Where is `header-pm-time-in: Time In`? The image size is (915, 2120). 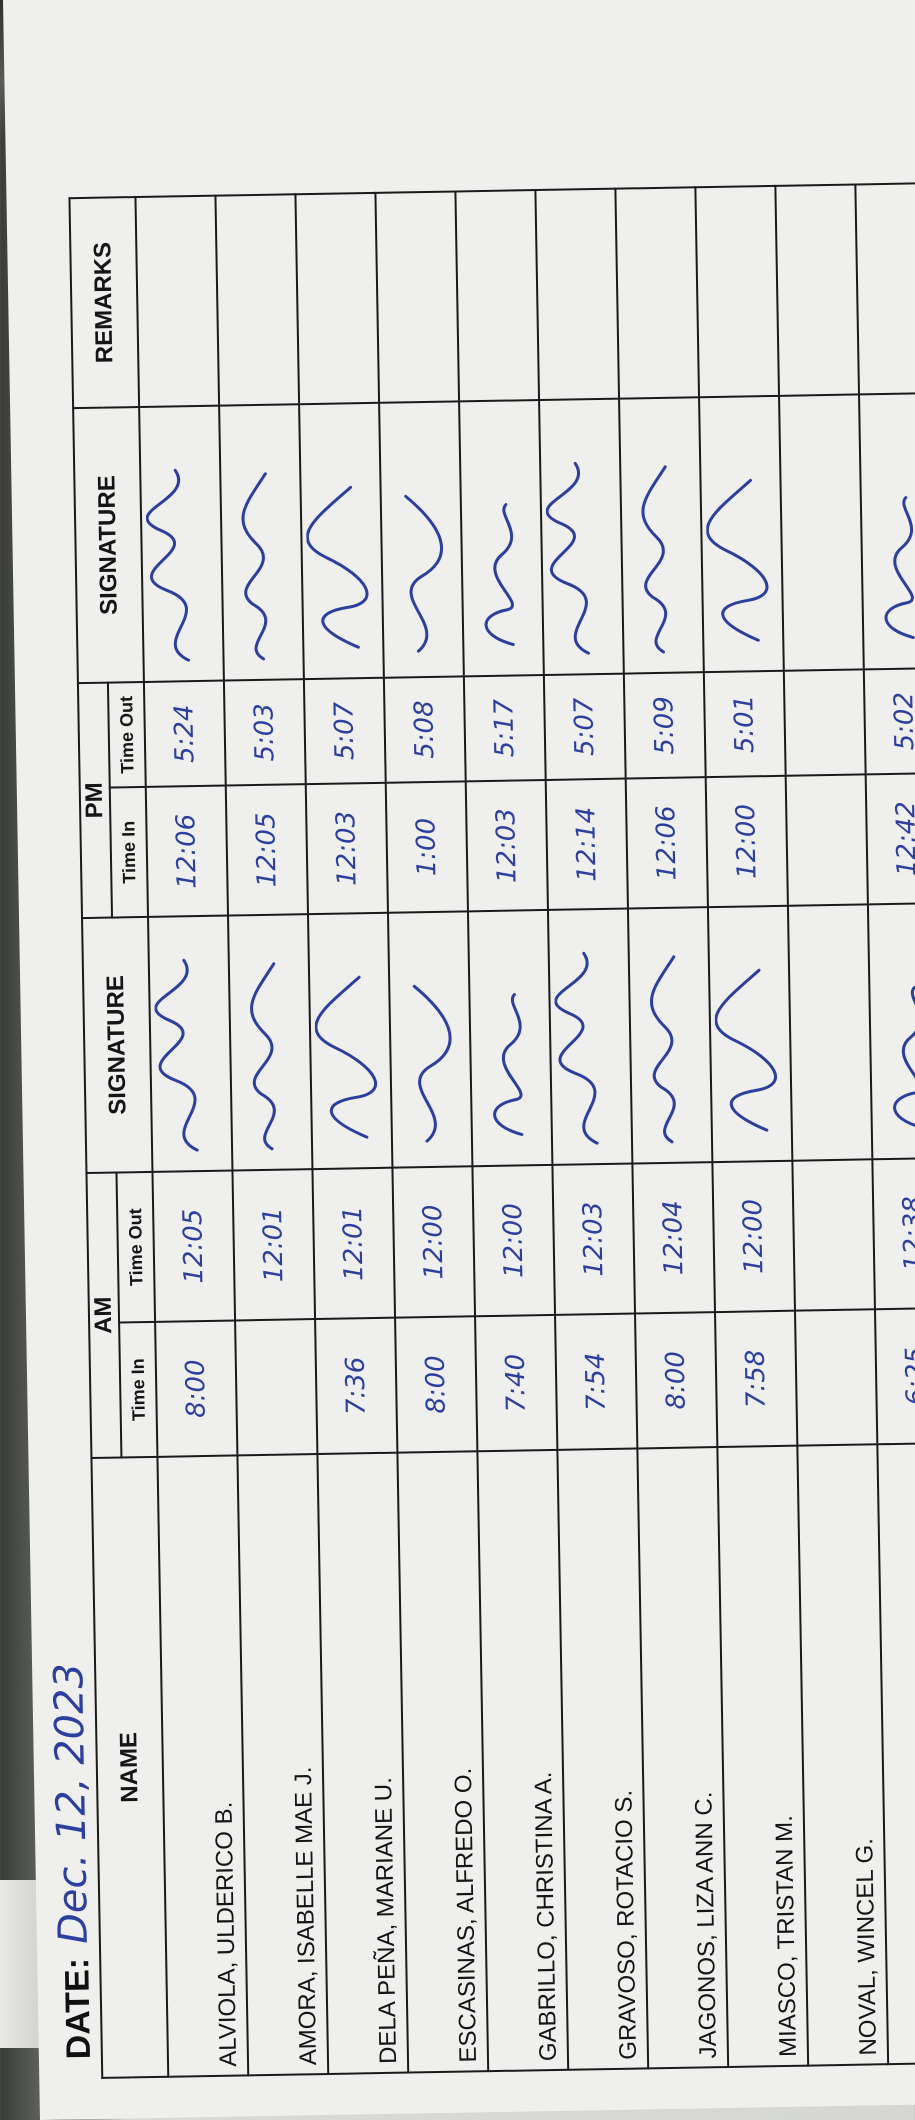
header-pm-time-in: Time In is located at coordinates (129, 852).